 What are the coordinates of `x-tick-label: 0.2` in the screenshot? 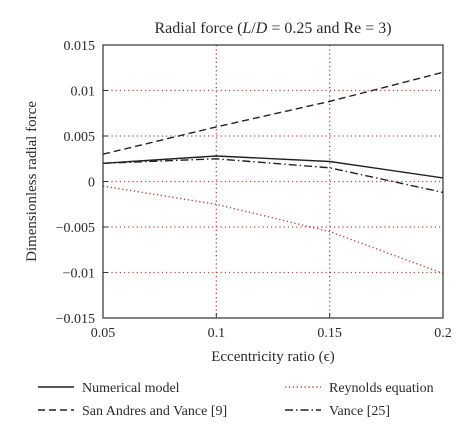 It's located at (443, 333).